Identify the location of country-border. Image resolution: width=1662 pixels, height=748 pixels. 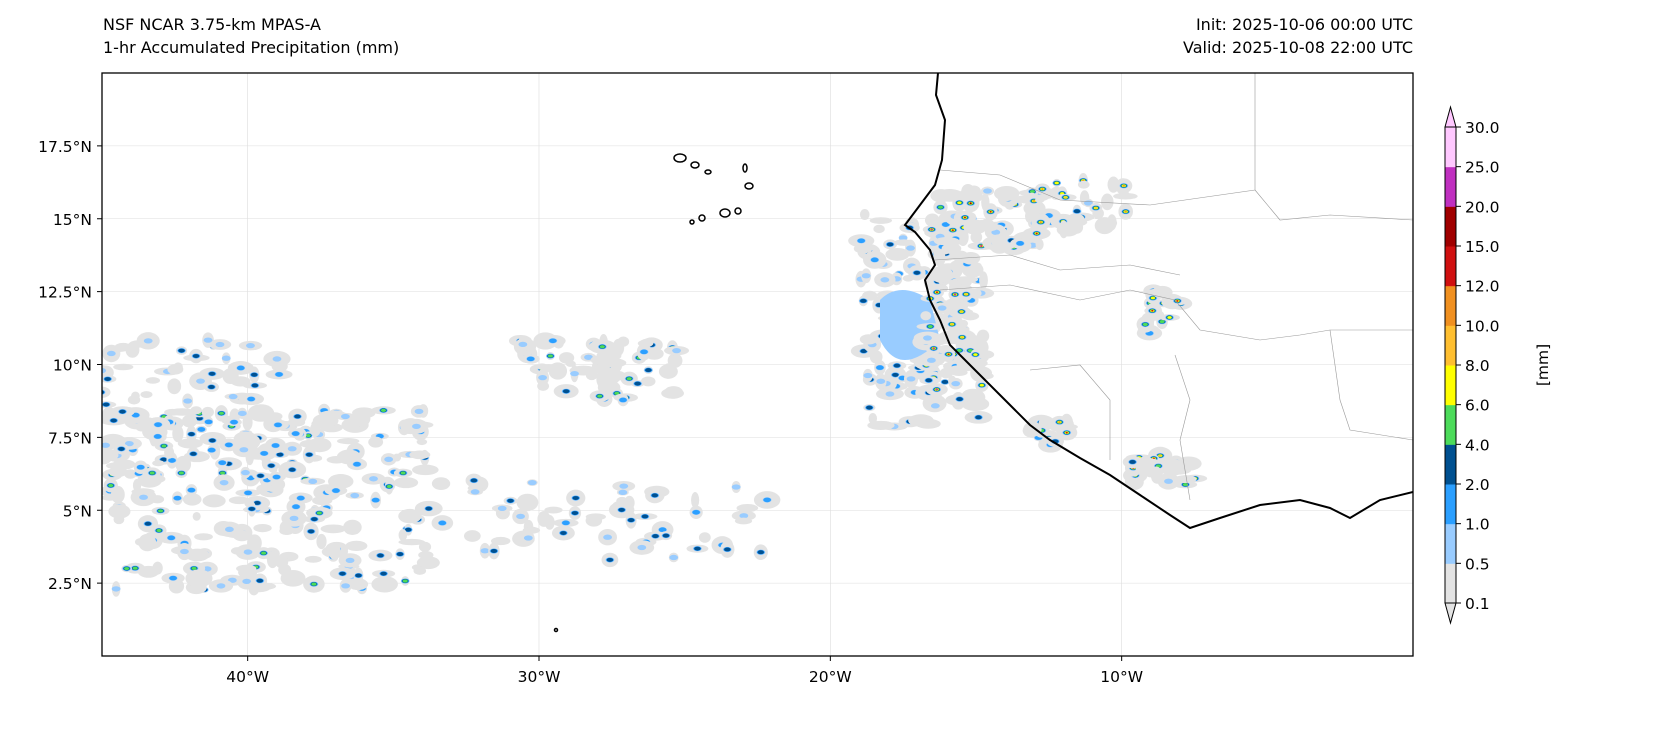
(1371, 385).